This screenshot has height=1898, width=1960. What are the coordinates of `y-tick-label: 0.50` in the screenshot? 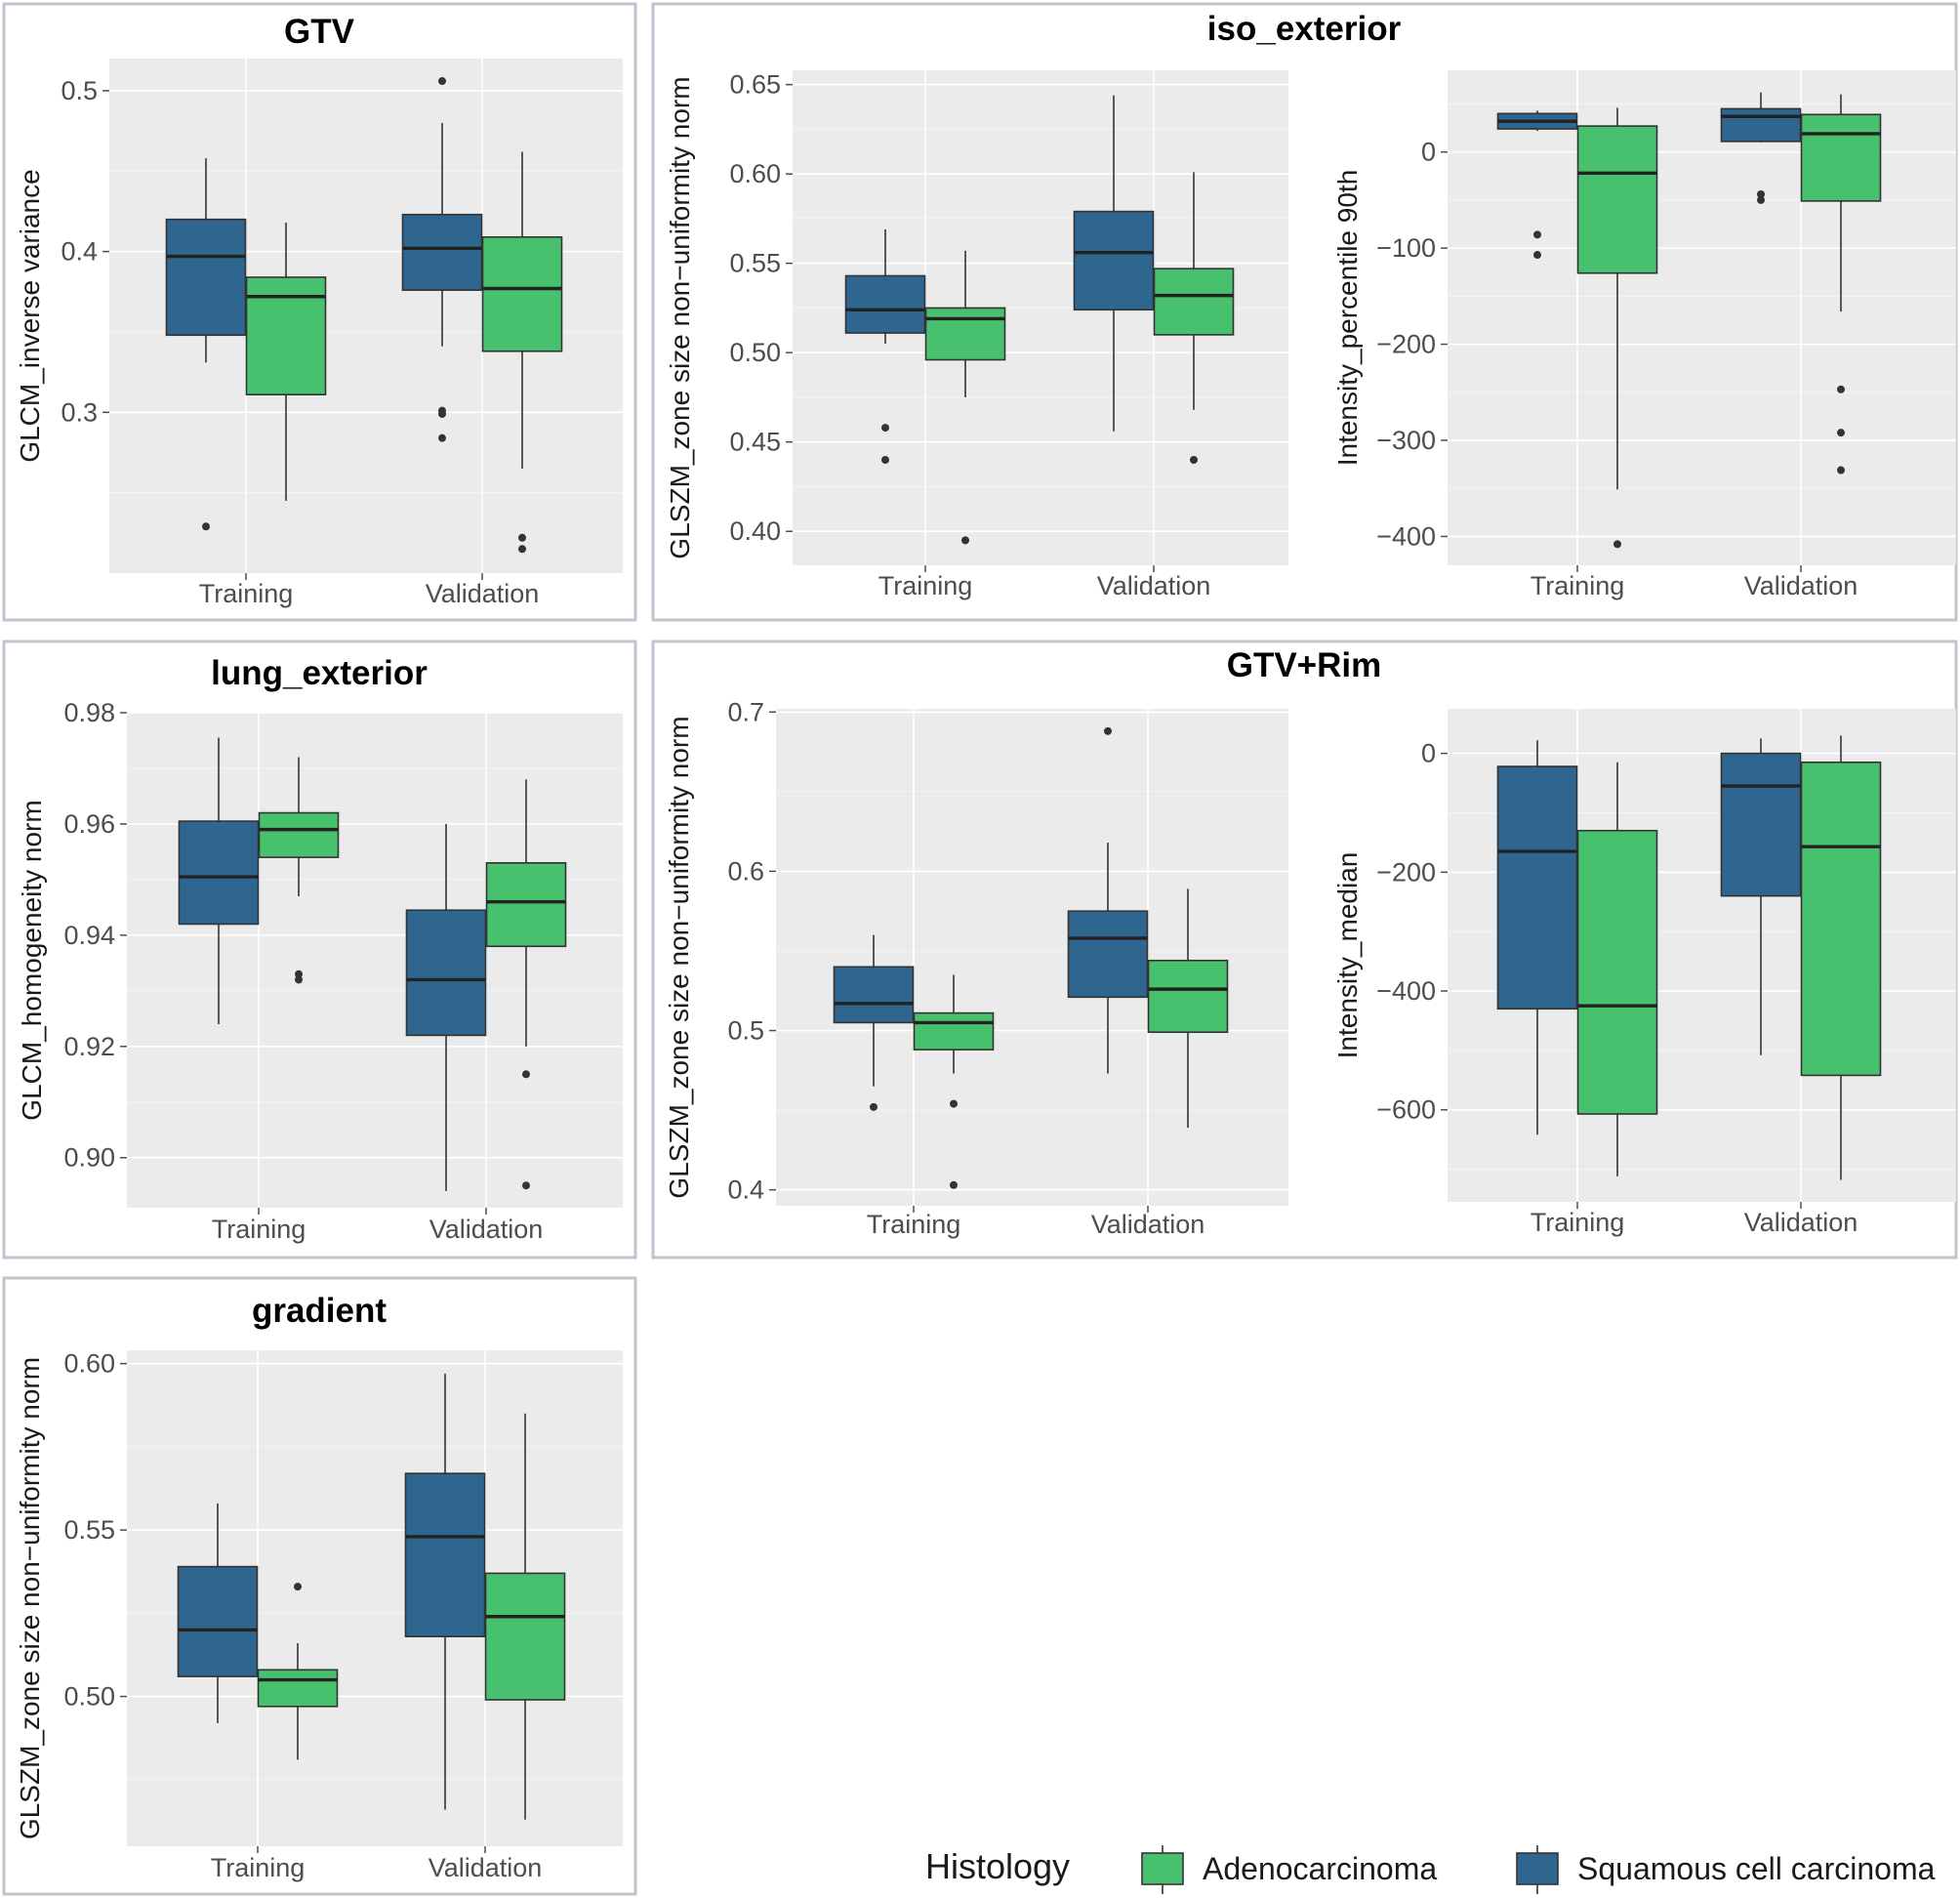 It's located at (89, 1697).